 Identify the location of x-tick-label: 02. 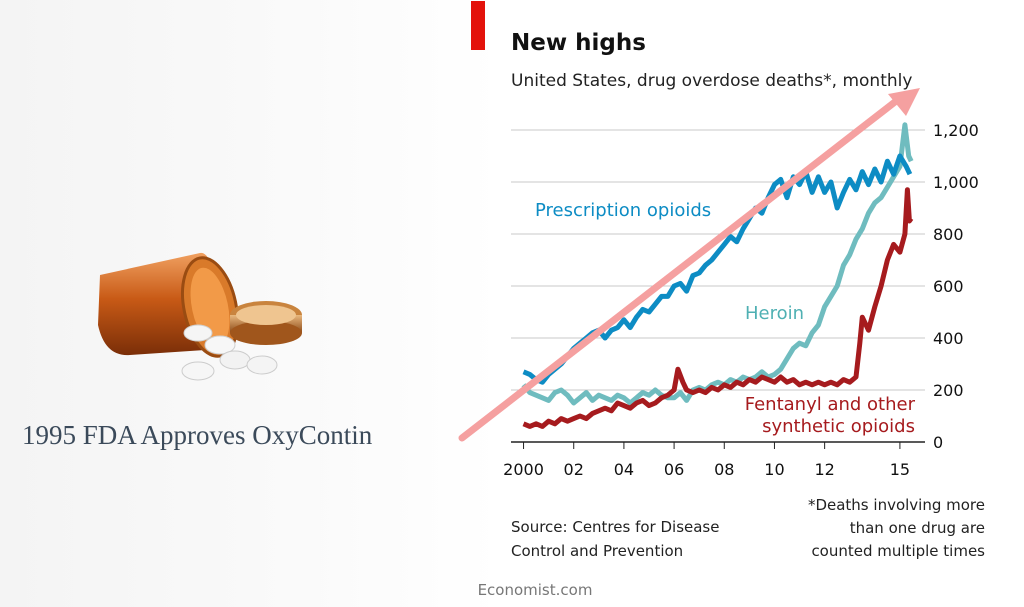
(574, 469).